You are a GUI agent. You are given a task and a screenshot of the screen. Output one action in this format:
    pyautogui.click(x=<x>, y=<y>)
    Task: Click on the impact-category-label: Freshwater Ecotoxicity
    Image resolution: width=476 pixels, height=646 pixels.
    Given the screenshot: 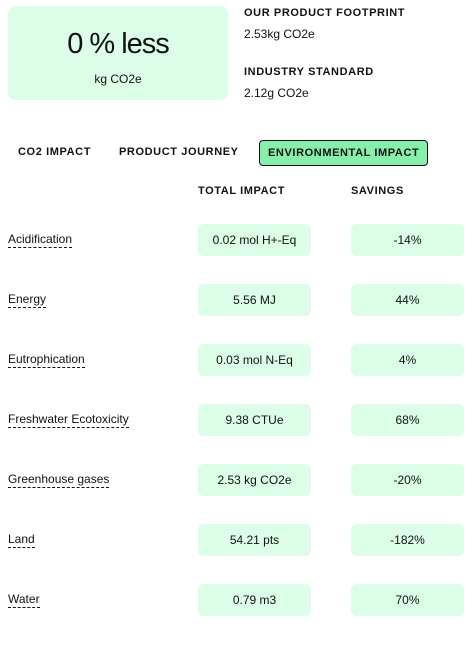 What is the action you would take?
    pyautogui.click(x=68, y=420)
    